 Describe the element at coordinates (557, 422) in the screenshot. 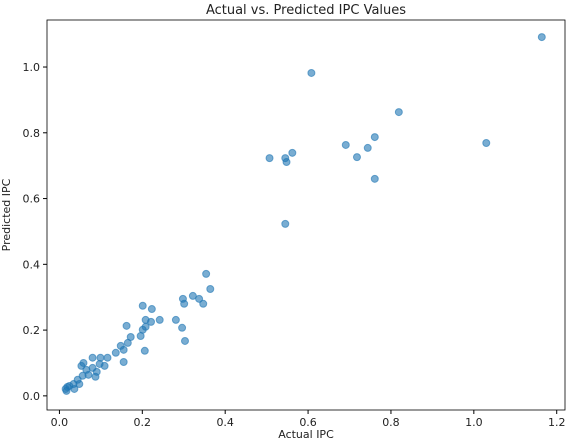

I see `x-tick-label: 1.2` at that location.